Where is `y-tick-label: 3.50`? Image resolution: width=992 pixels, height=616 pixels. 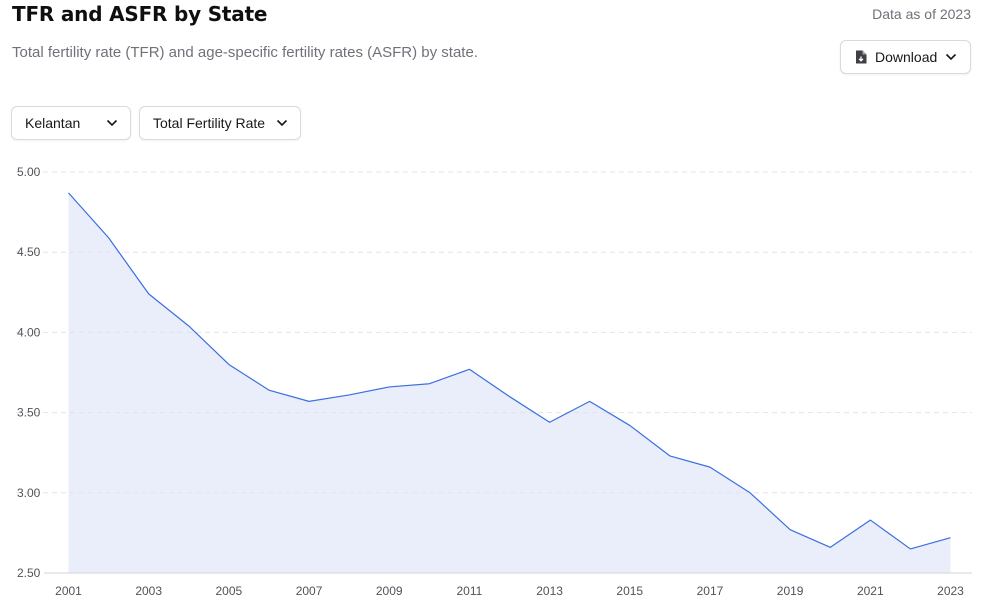 y-tick-label: 3.50 is located at coordinates (29, 413).